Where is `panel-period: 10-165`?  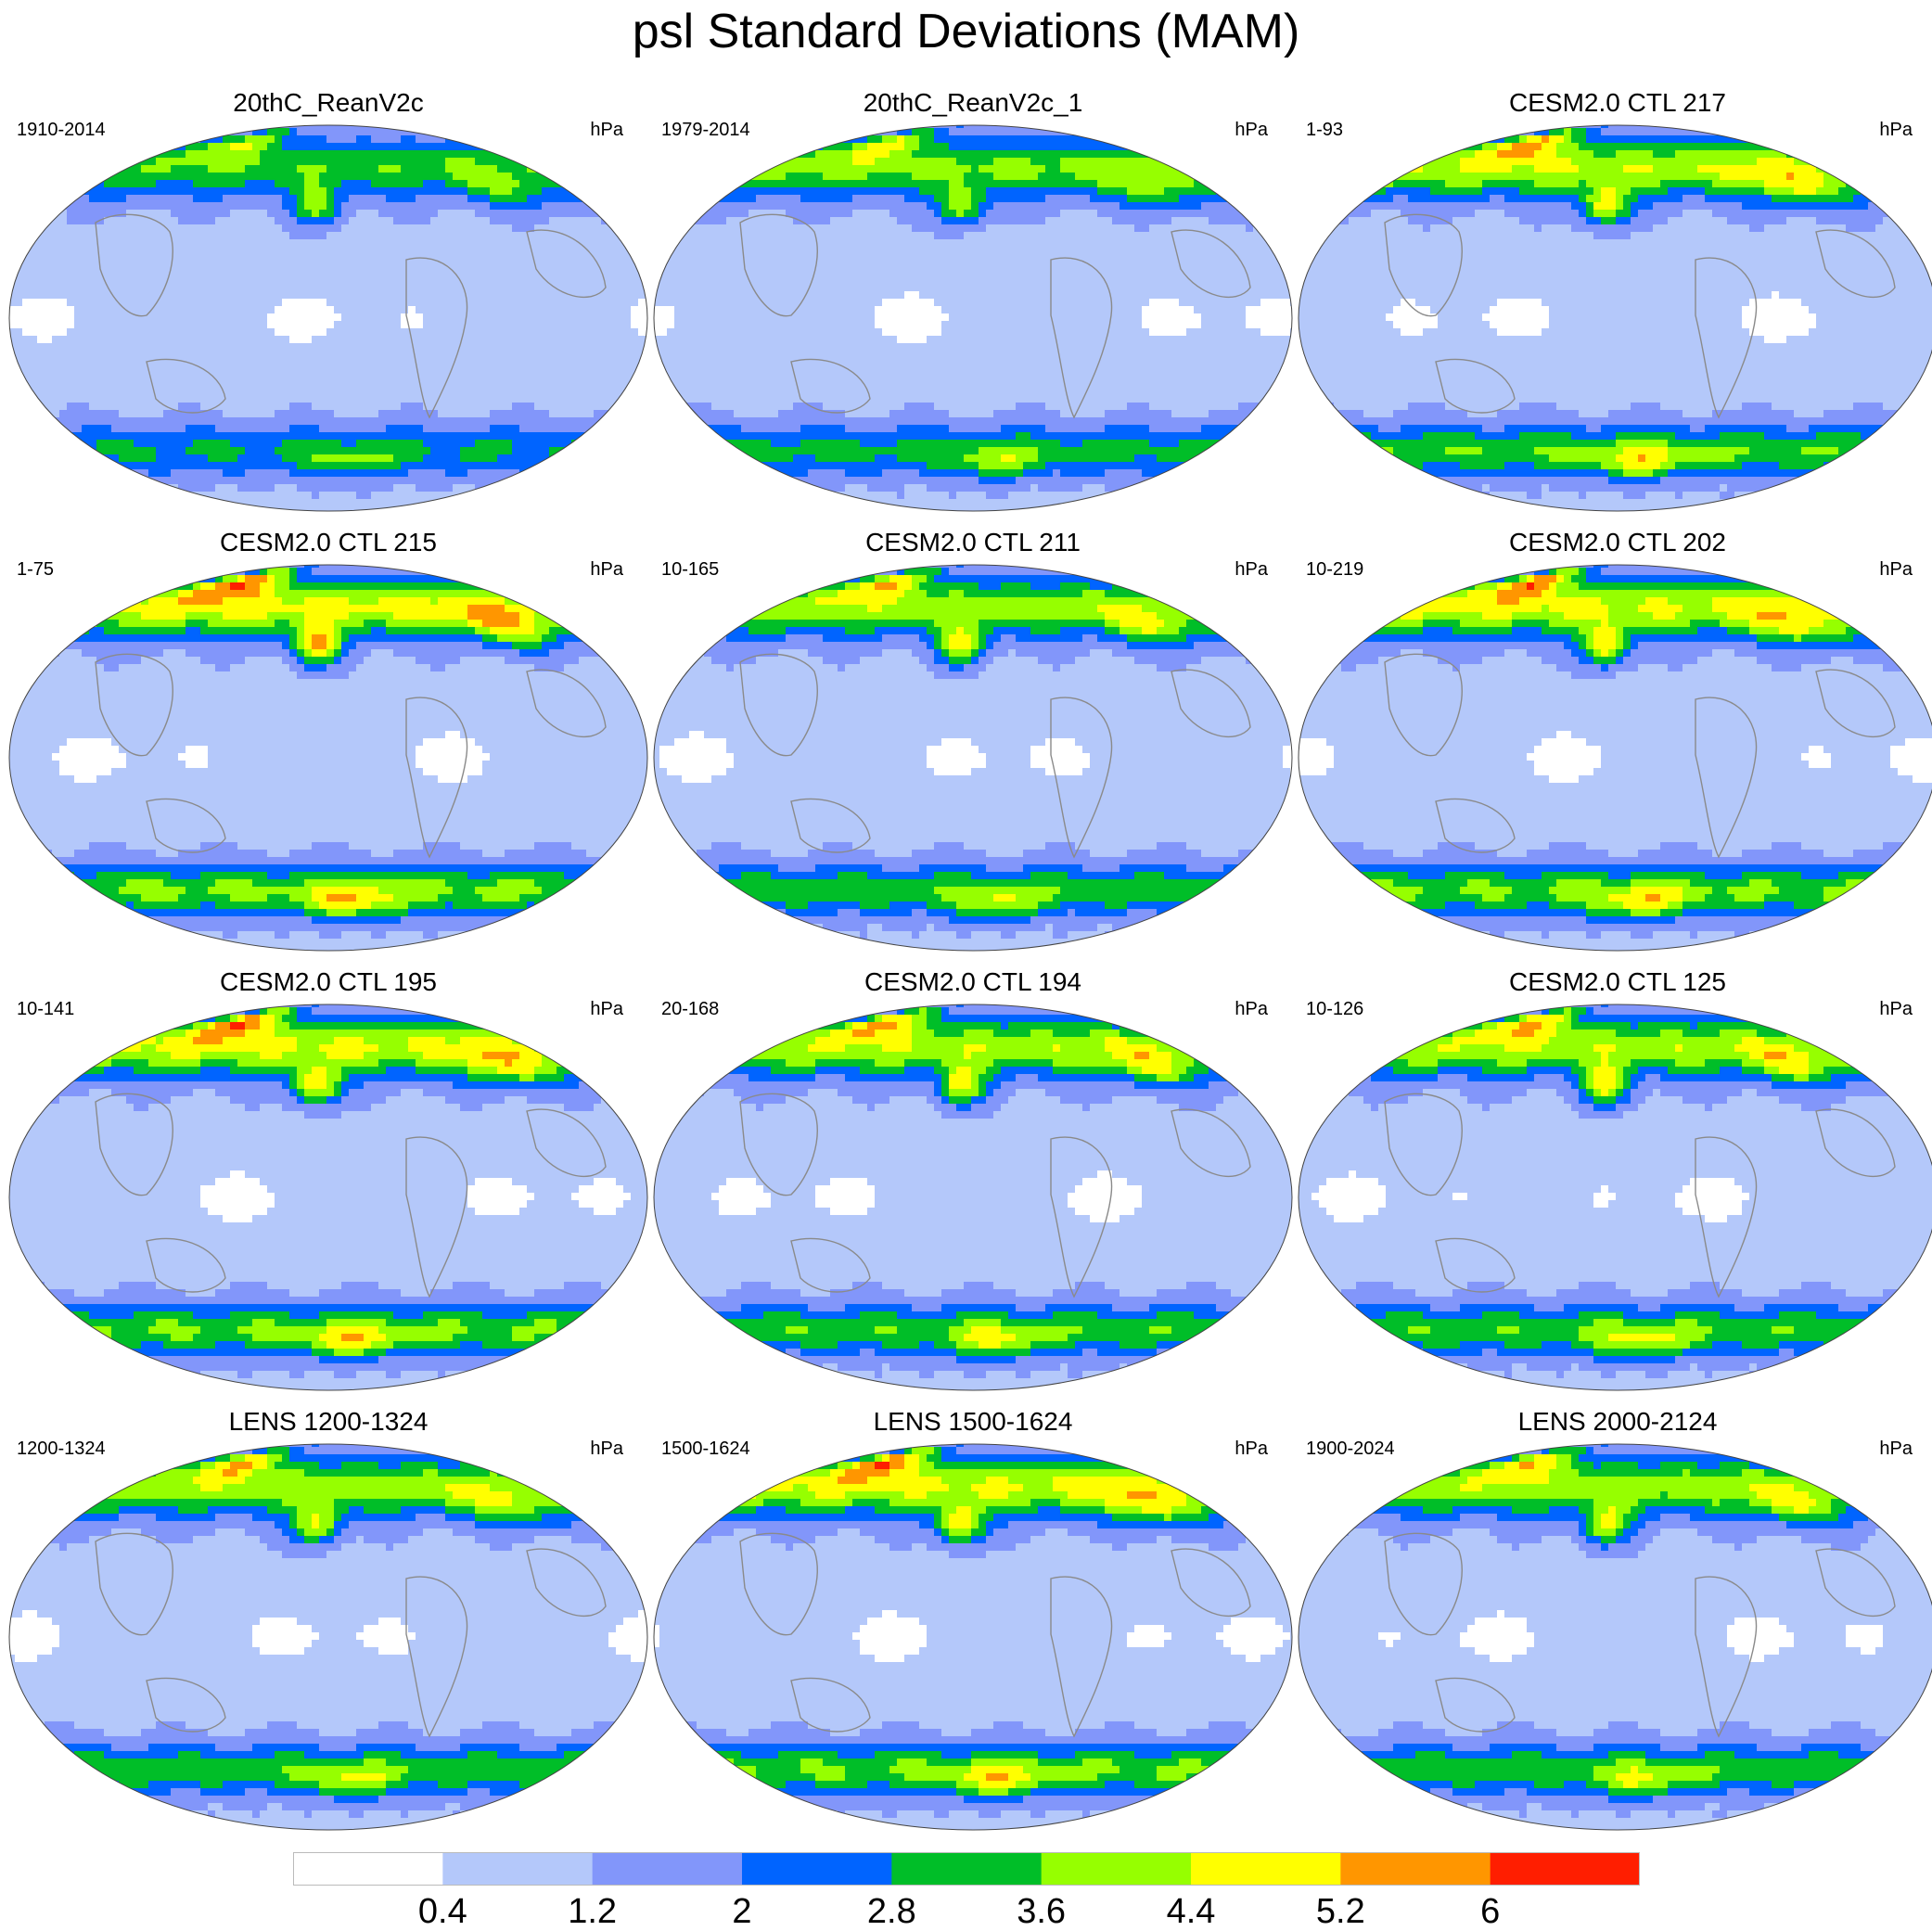 panel-period: 10-165 is located at coordinates (690, 569).